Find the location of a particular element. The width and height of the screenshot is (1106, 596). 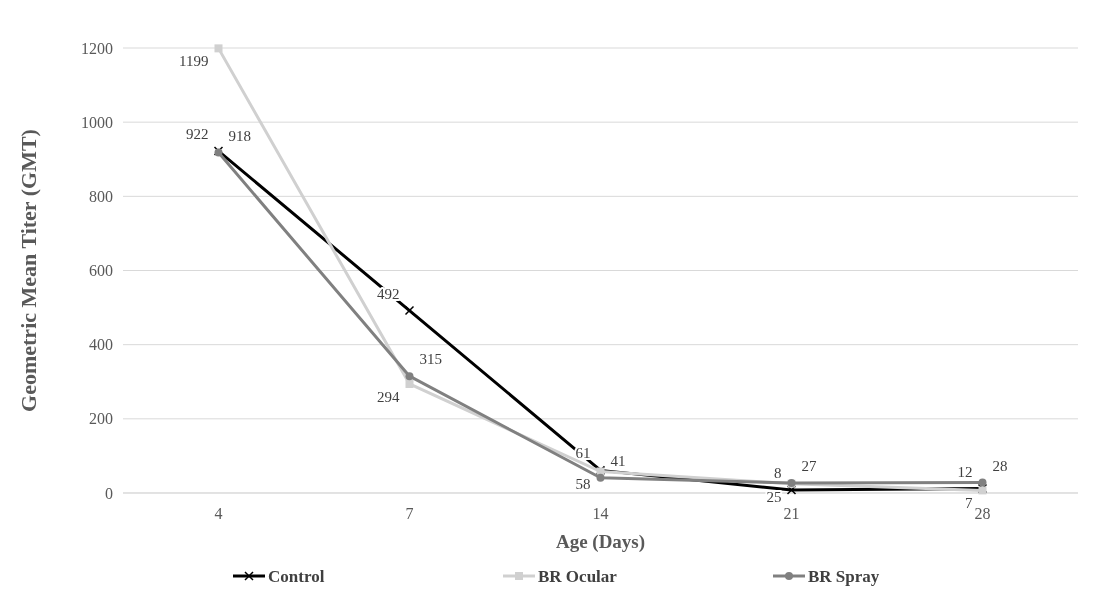

y-tick-label: 400 is located at coordinates (101, 345).